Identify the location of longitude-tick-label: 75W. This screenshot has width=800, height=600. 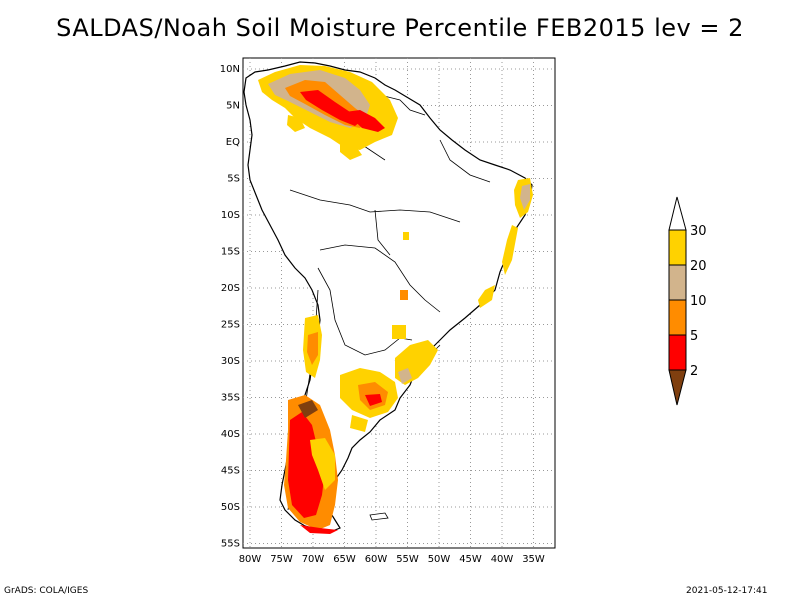
(281, 559).